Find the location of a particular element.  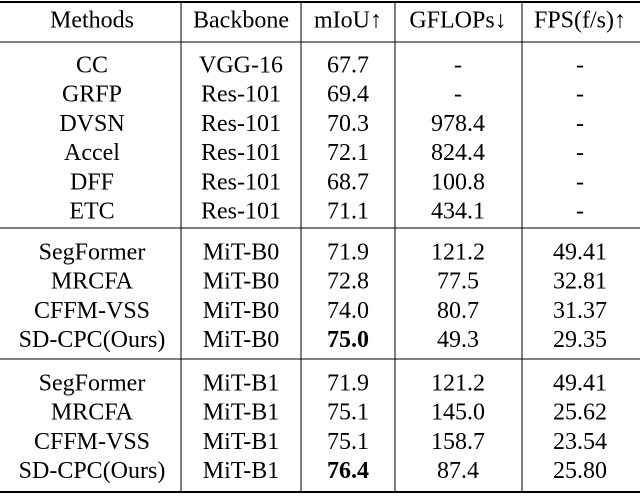

table-cell: 87.4 is located at coordinates (458, 471).